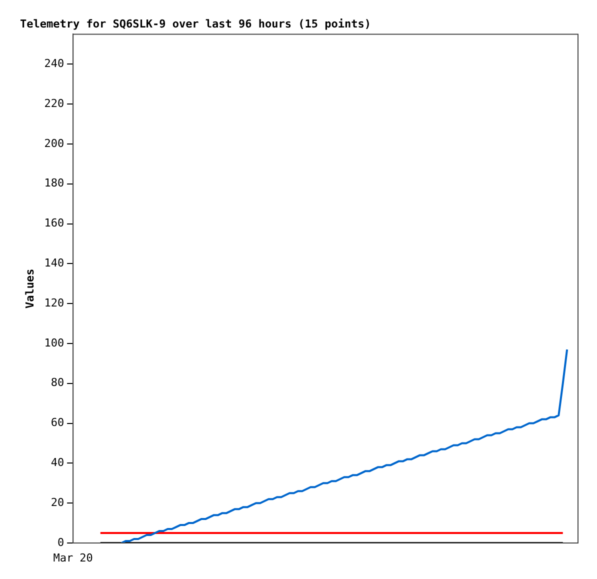 This screenshot has height=579, width=597. I want to click on y-tick-label: 140, so click(54, 263).